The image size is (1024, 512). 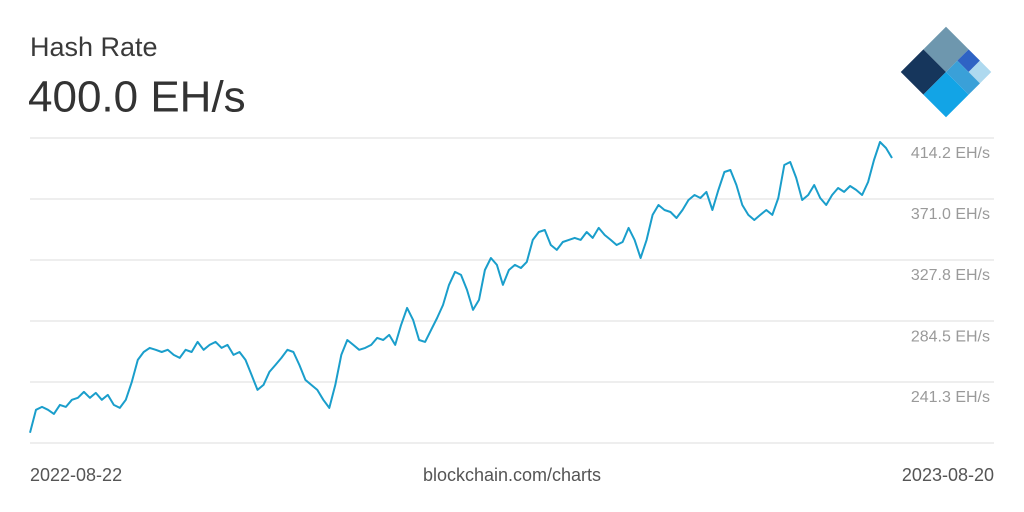 I want to click on y-tick-label: 327.8 EH/s, so click(x=950, y=275).